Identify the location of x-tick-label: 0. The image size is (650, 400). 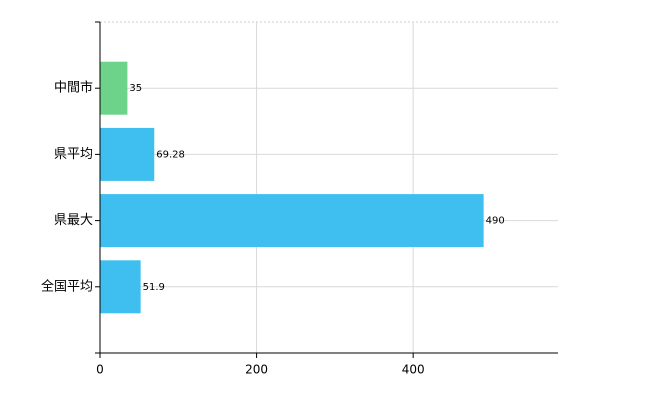
(100, 370).